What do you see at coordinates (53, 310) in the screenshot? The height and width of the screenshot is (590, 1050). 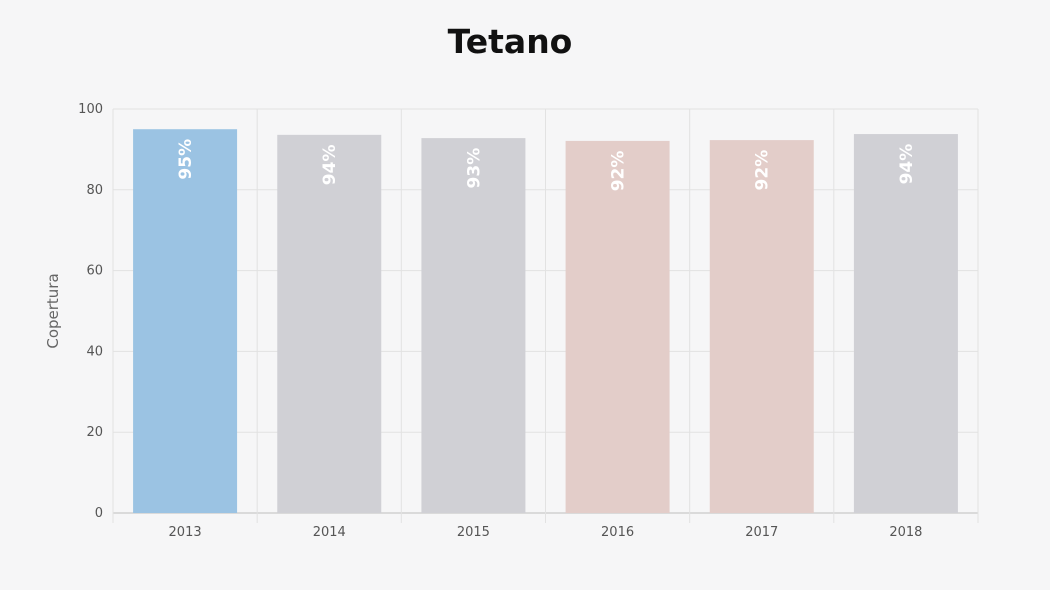 I see `y-axis-label: Copertura` at bounding box center [53, 310].